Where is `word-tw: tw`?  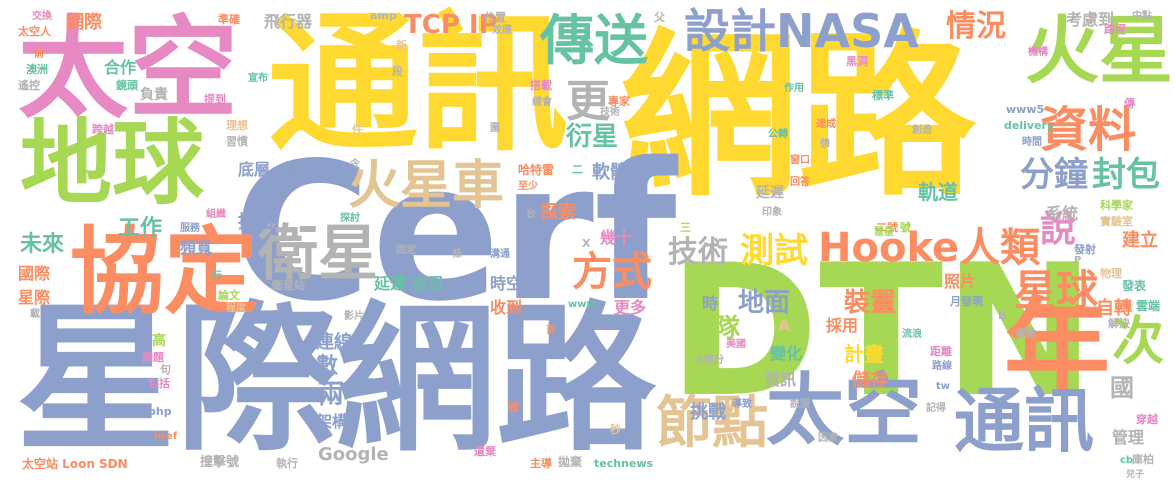 word-tw: tw is located at coordinates (943, 386).